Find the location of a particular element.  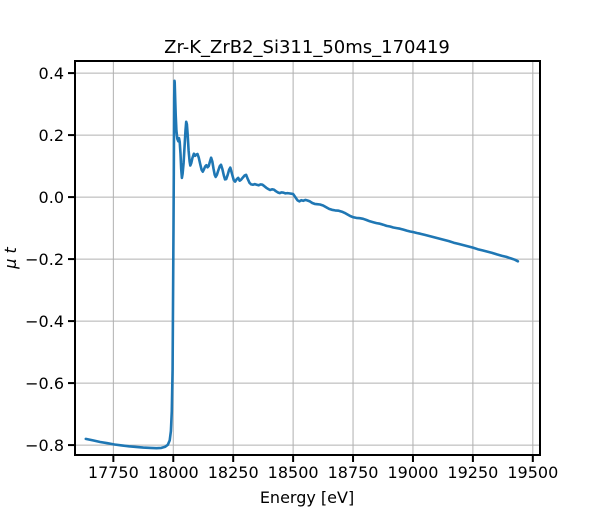

x-tick-label: 18750 is located at coordinates (353, 472).